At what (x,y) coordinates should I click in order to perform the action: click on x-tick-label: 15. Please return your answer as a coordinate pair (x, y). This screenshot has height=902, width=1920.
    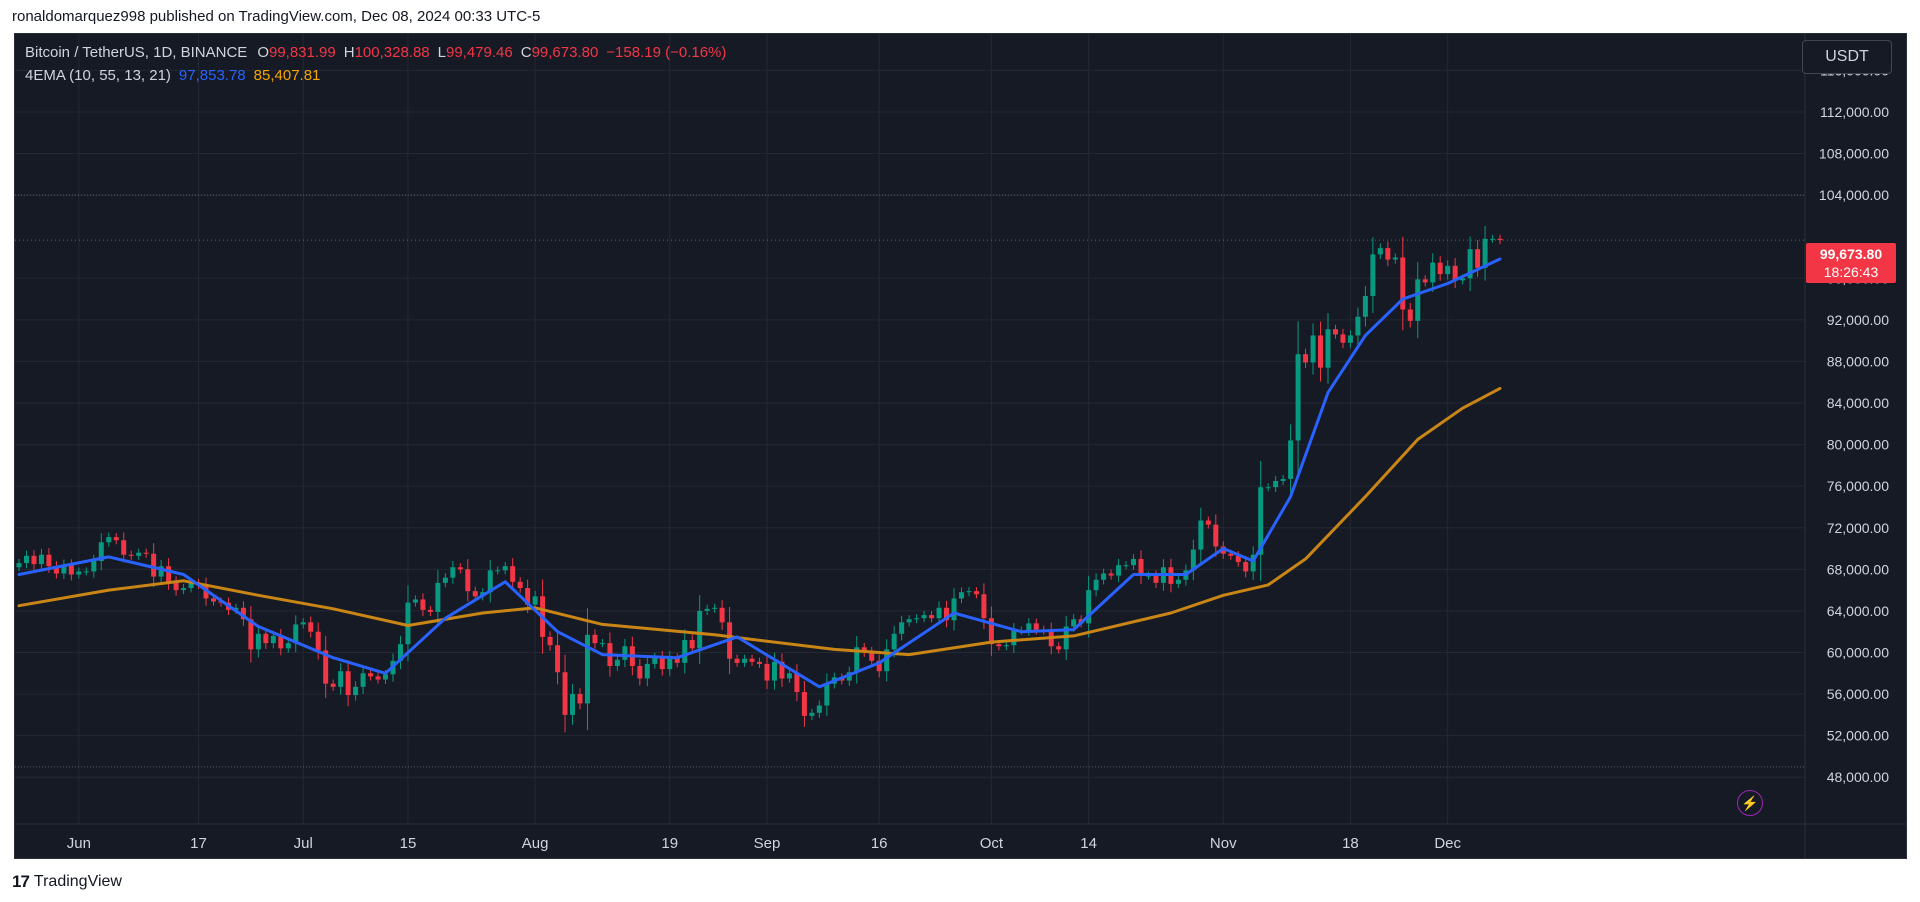
    Looking at the image, I should click on (408, 843).